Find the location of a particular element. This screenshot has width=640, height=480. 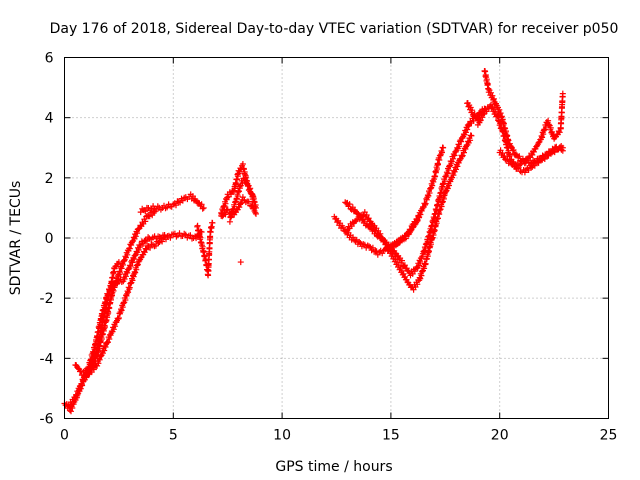

x-tick-label: 25 is located at coordinates (609, 436).